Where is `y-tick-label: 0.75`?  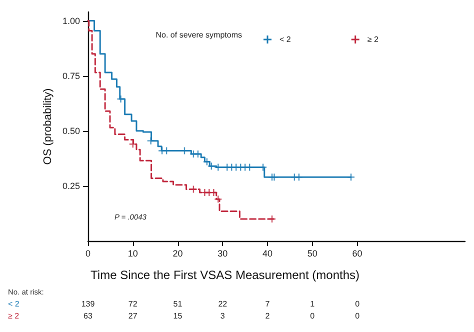
y-tick-label: 0.75 is located at coordinates (71, 75).